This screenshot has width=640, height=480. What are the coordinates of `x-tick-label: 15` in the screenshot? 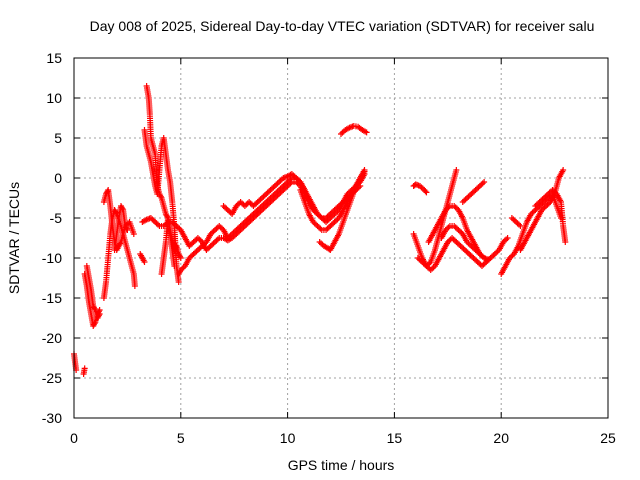 It's located at (395, 438).